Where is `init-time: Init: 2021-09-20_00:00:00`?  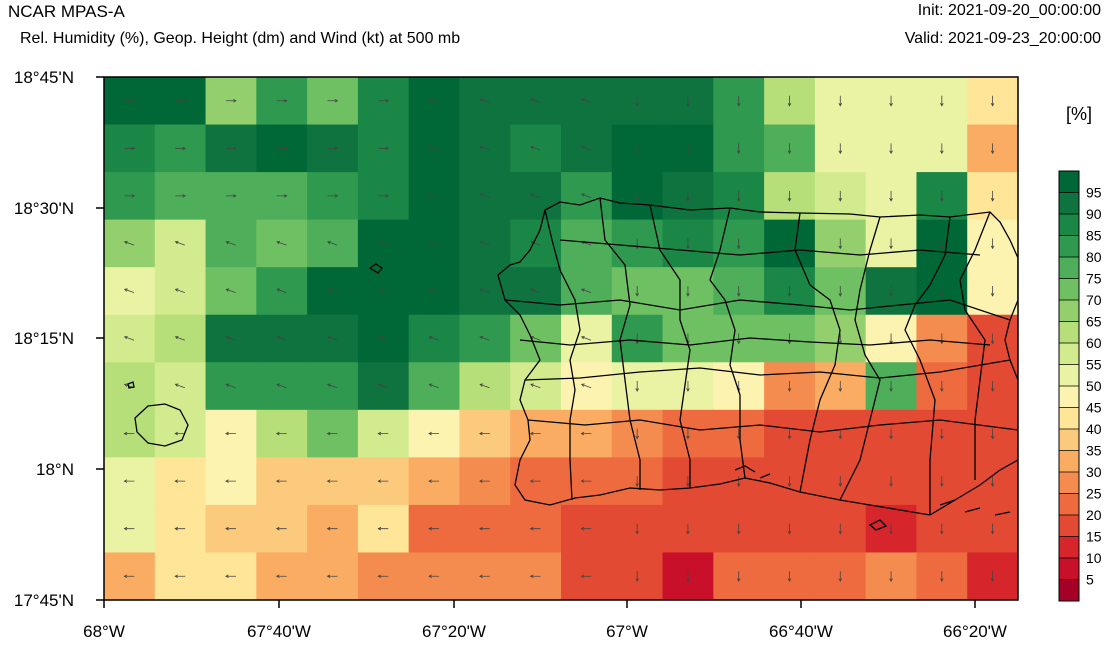 init-time: Init: 2021-09-20_00:00:00 is located at coordinates (1009, 10).